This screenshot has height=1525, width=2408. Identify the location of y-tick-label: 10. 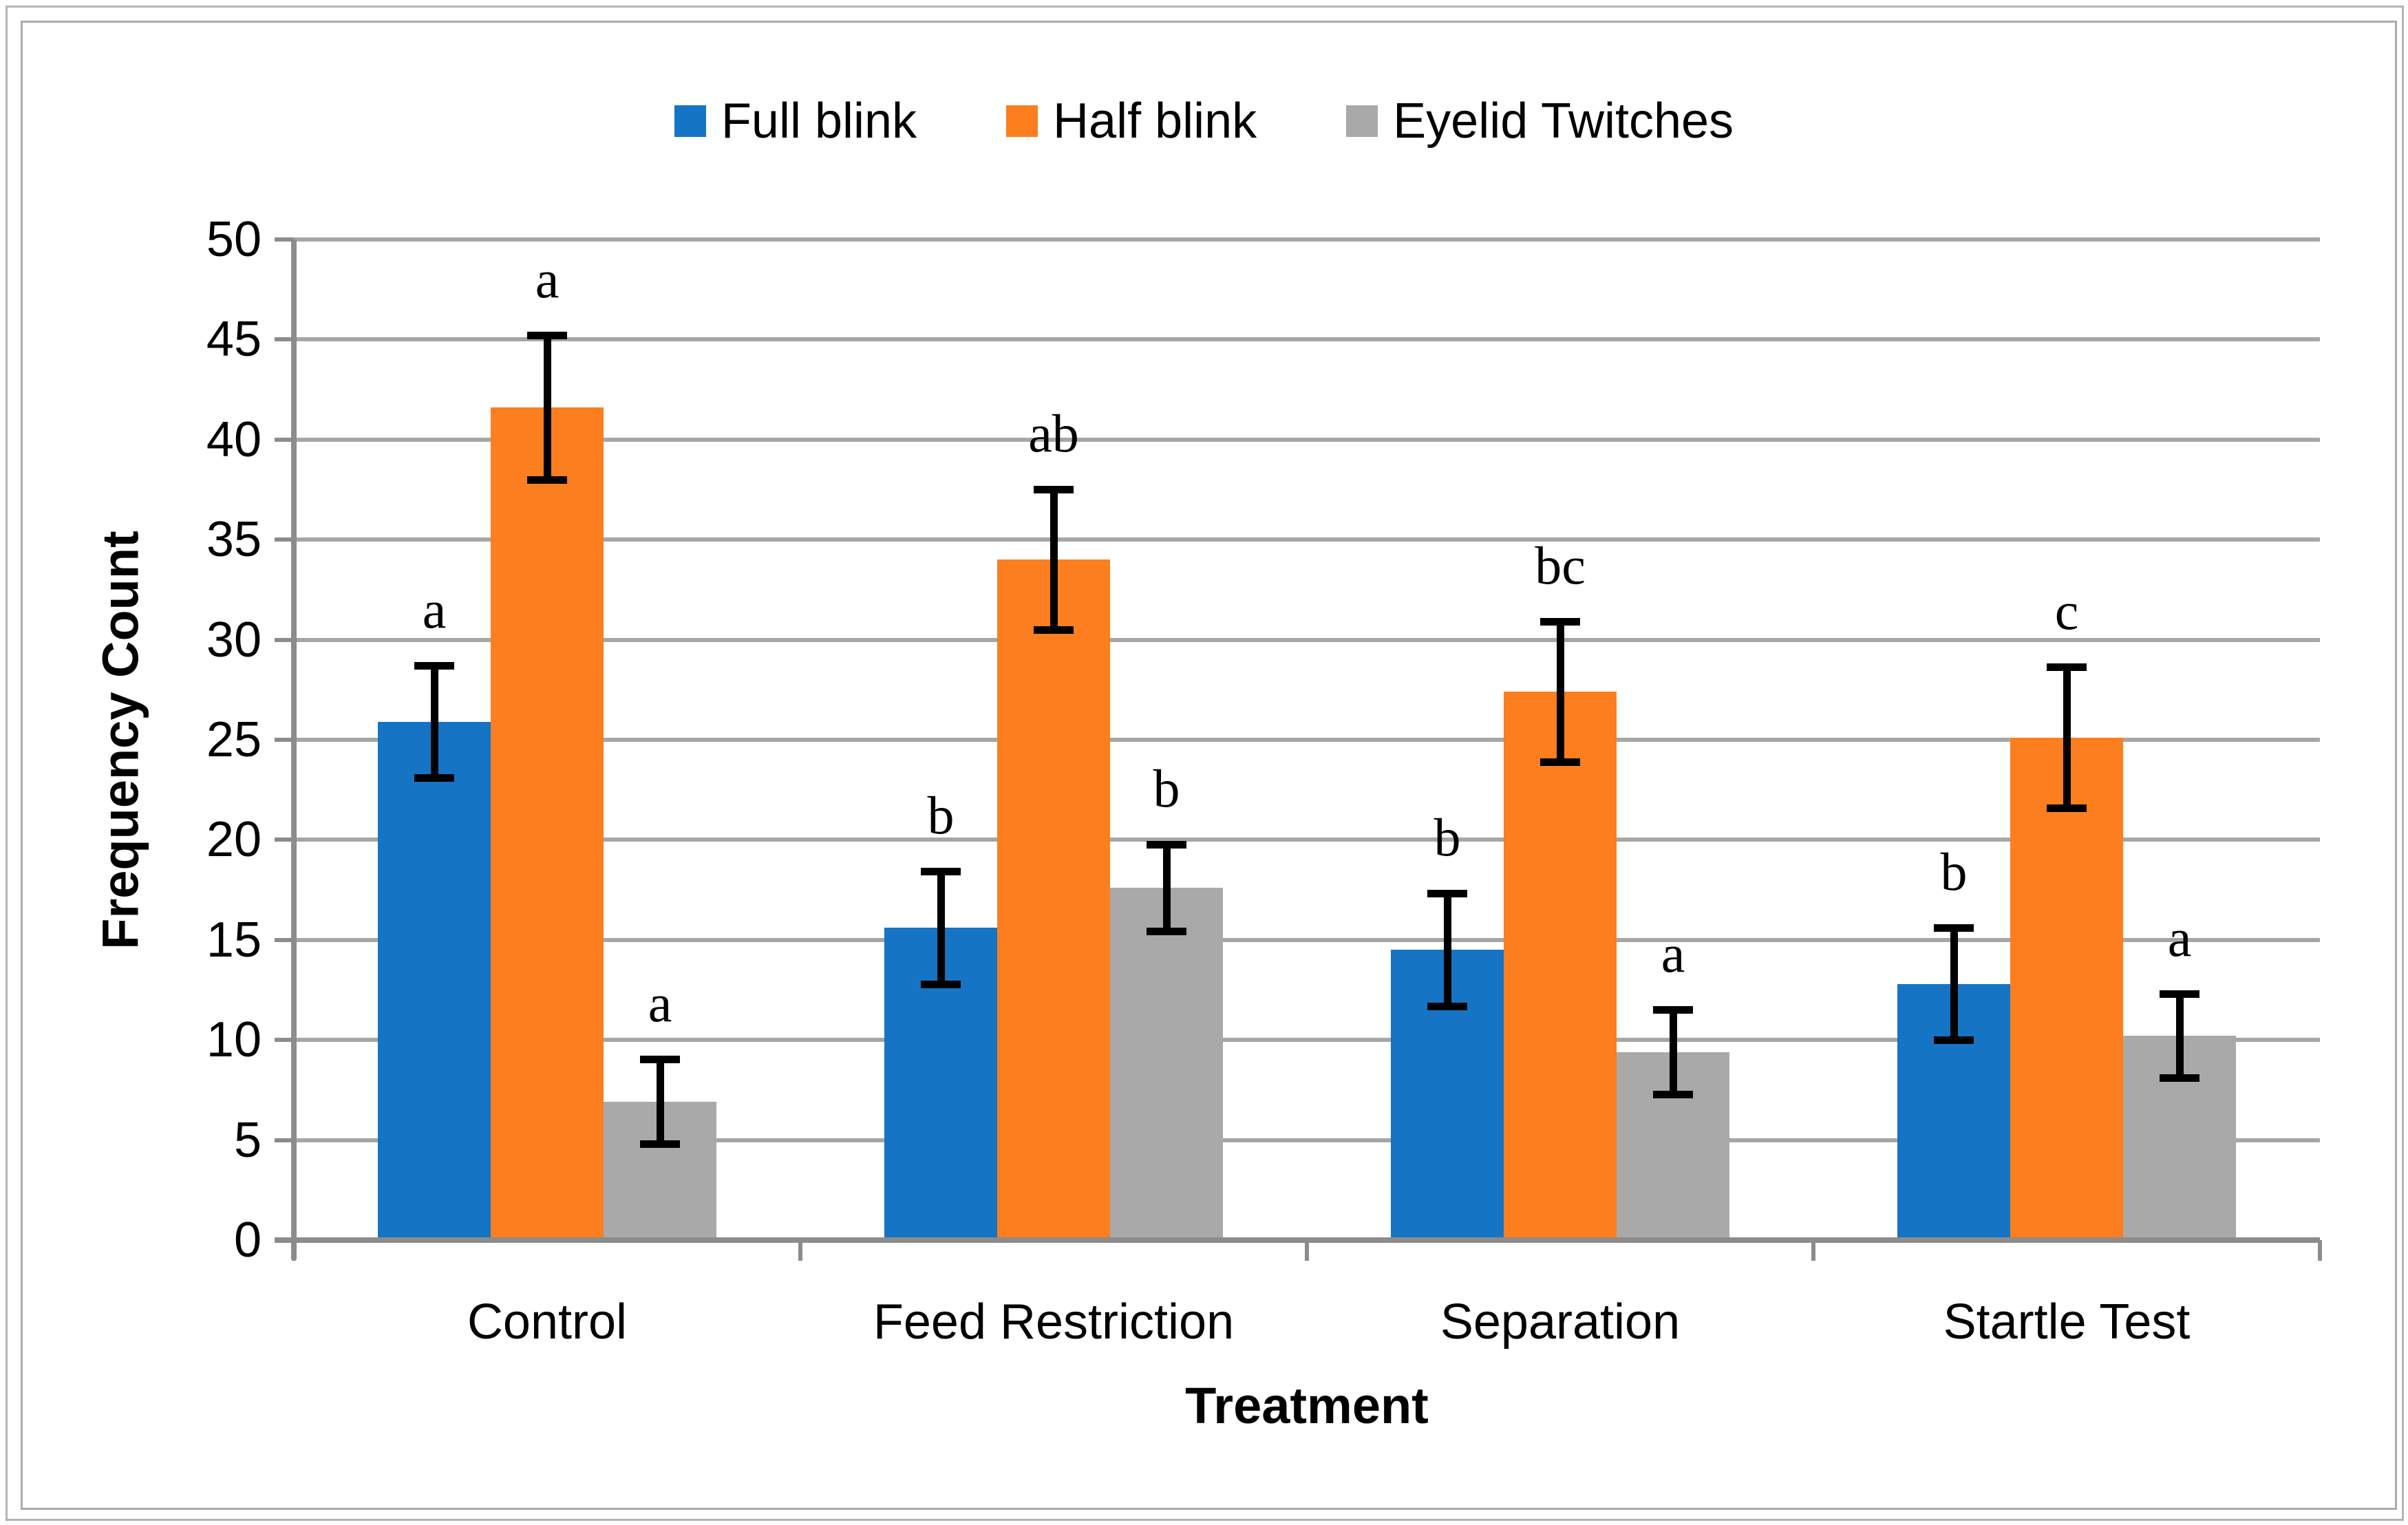
(234, 1040).